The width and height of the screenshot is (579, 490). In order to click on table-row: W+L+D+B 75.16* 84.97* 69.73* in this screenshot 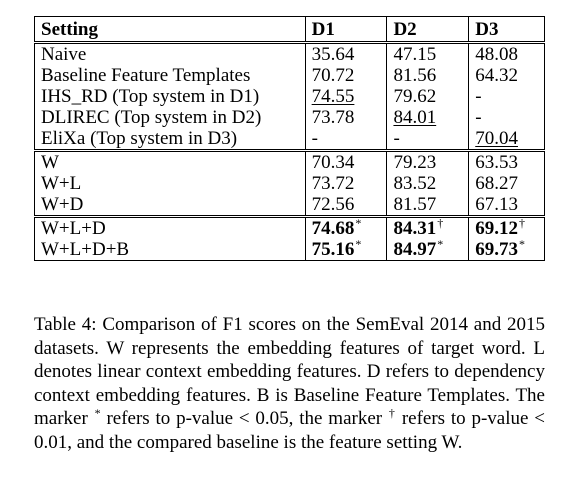, I will do `click(289, 249)`.